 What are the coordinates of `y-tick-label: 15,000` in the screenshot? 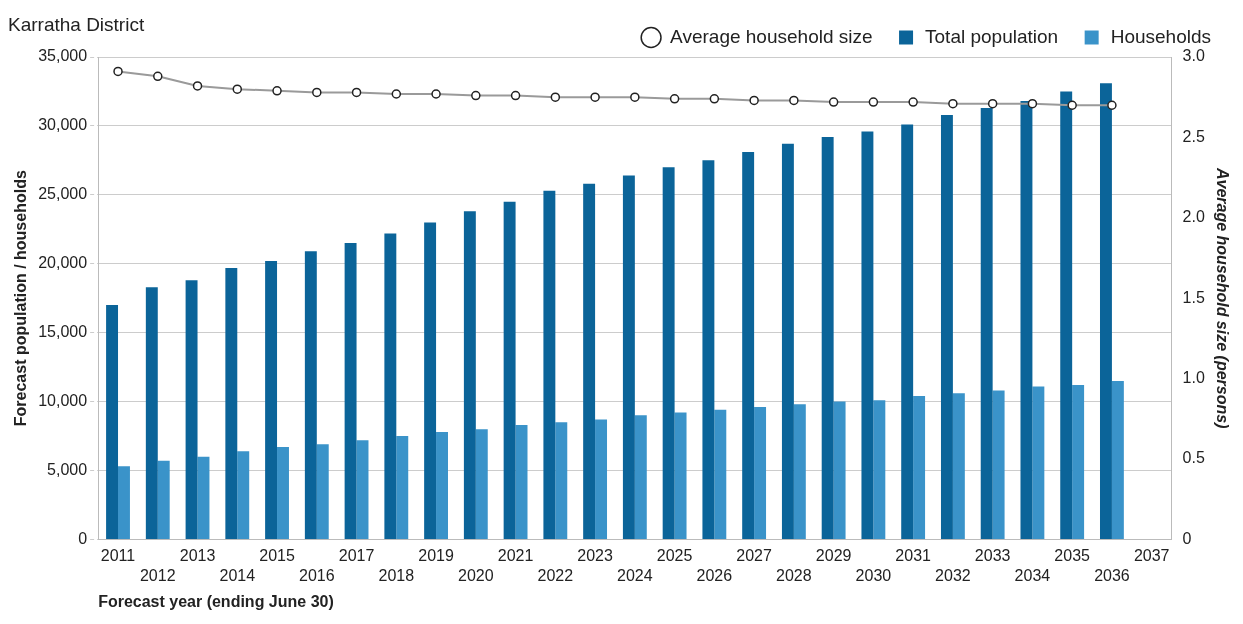 It's located at (63, 332).